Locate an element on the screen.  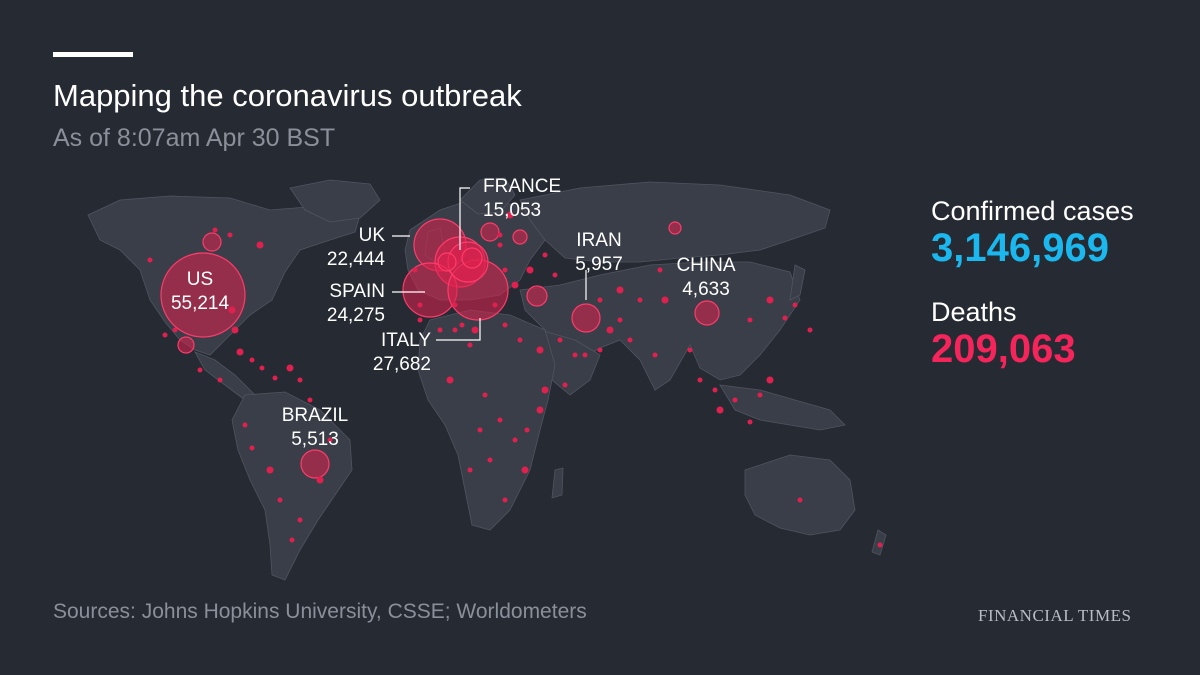
label-spain-value: 24,275 is located at coordinates (356, 315).